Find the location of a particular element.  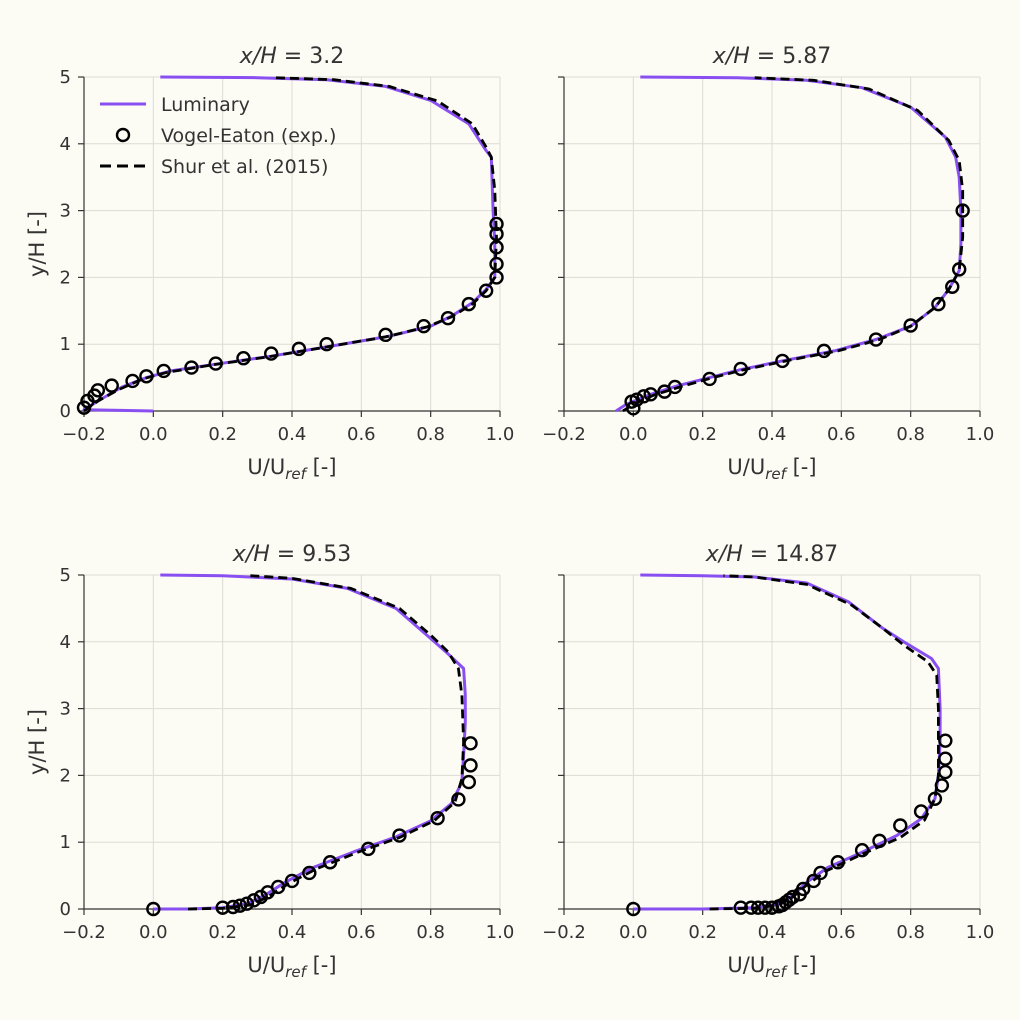

y-tick-label: 3 is located at coordinates (65, 709).